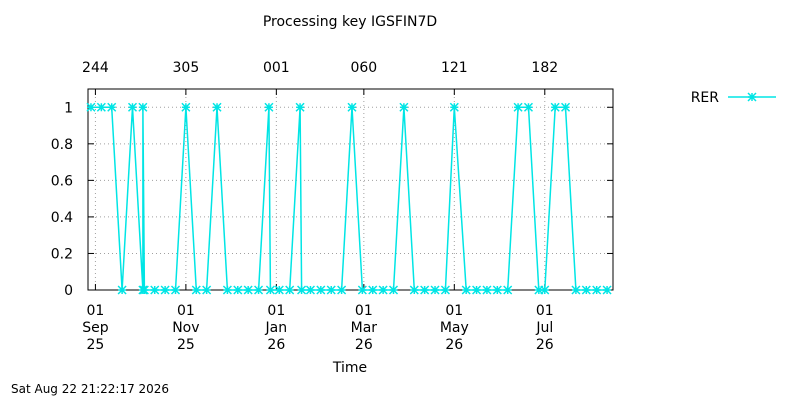 This screenshot has height=404, width=800. Describe the element at coordinates (276, 68) in the screenshot. I see `x-top-tick-label: 001` at that location.